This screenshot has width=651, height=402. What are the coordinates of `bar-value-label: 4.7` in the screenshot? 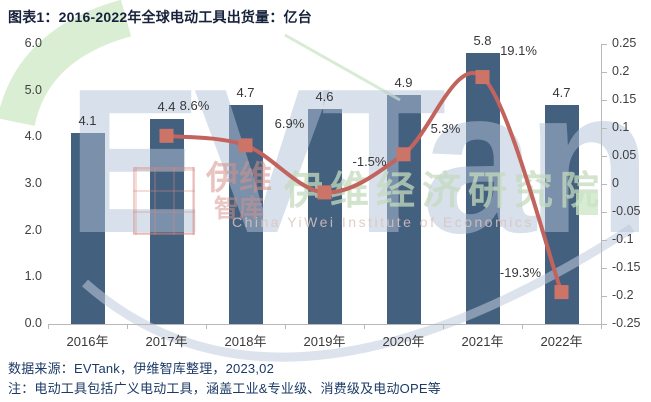 It's located at (561, 92).